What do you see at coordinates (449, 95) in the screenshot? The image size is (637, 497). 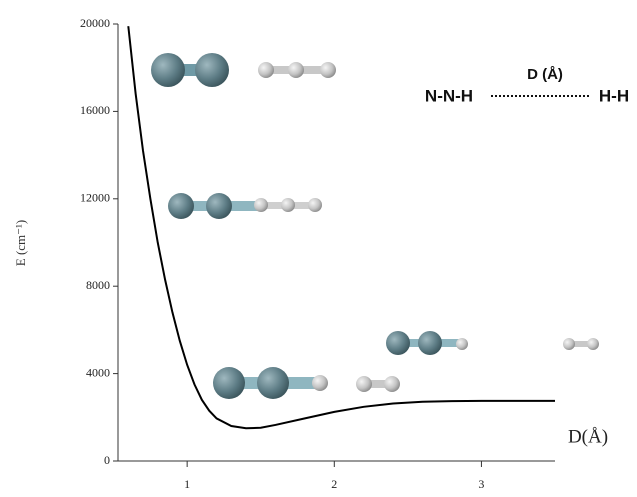 I see `annotation: N-N-H` at bounding box center [449, 95].